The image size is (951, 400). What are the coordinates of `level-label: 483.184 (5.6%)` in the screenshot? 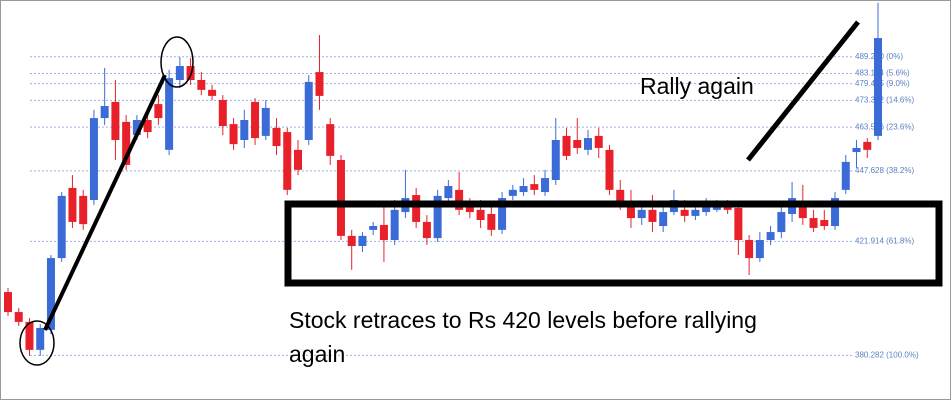 It's located at (882, 73).